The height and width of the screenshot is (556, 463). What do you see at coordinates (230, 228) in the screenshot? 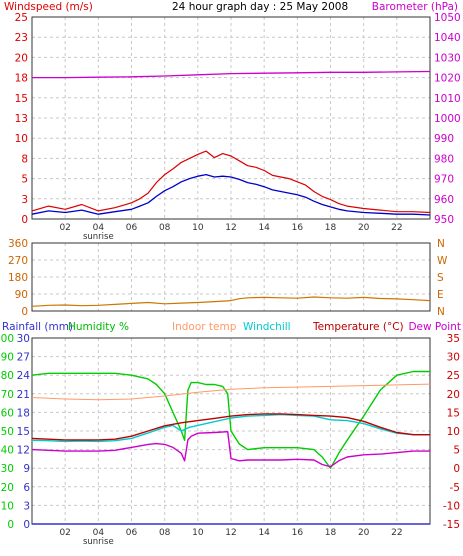
I see `wind-panel-x-tick-label: 12` at bounding box center [230, 228].